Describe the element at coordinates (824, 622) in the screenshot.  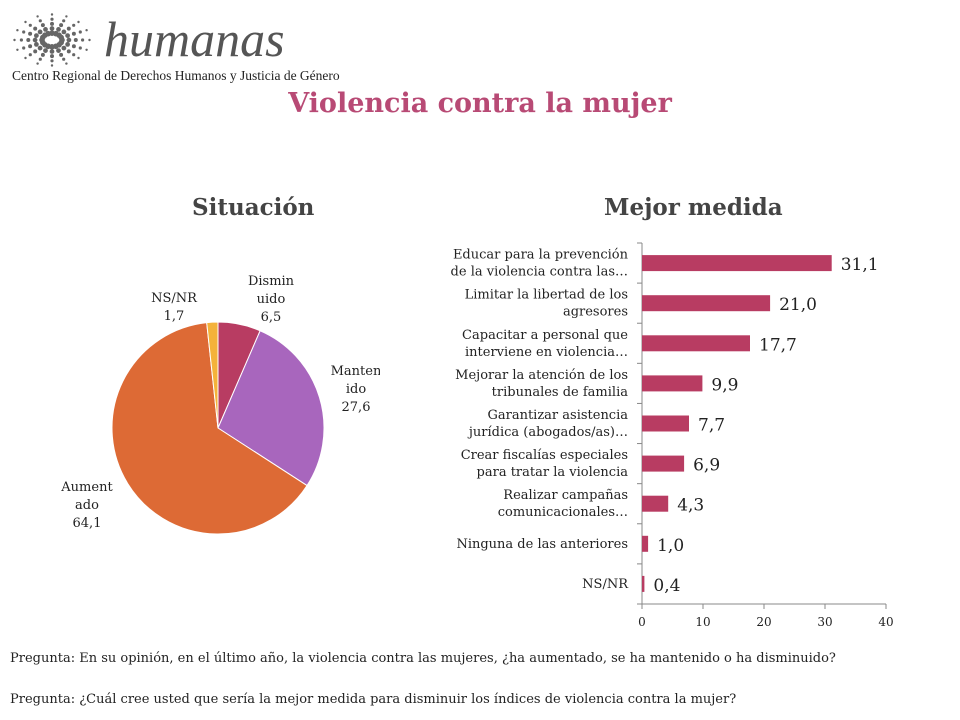
I see `x-tick-label: 30` at that location.